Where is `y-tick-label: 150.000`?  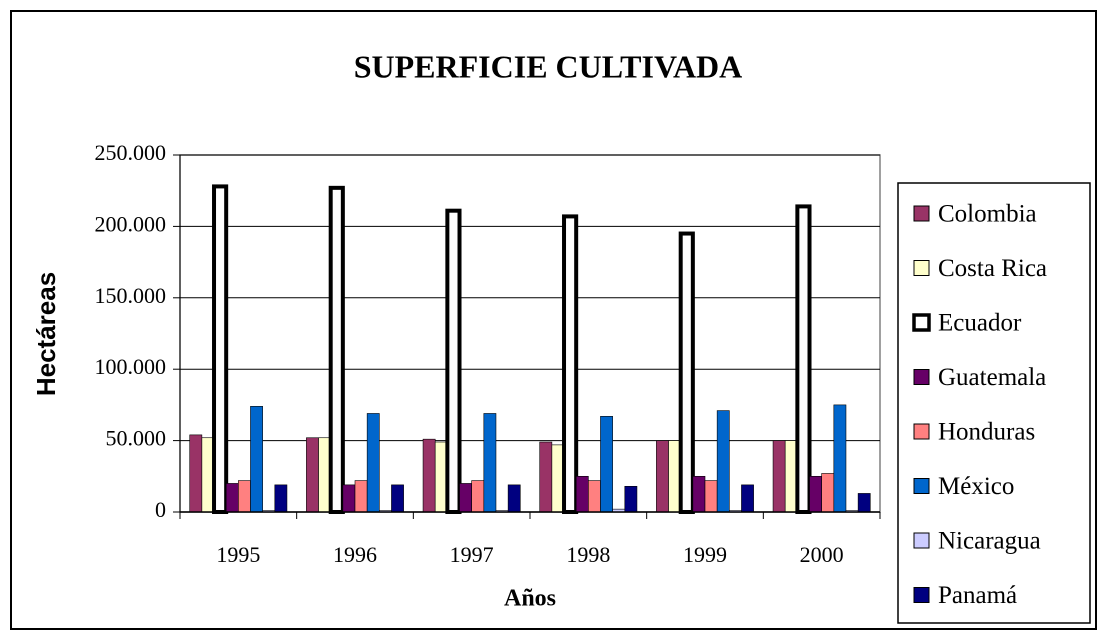
y-tick-label: 150.000 is located at coordinates (131, 295).